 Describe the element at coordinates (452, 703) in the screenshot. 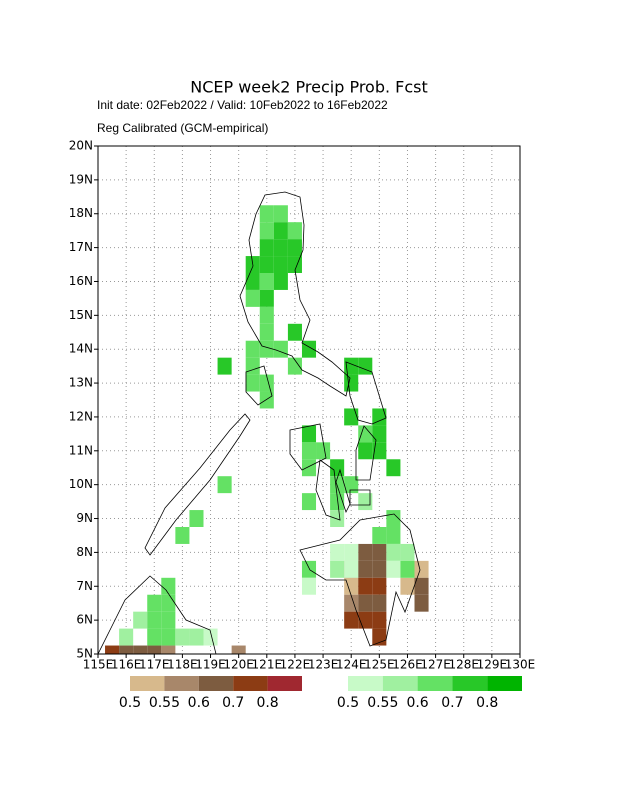

I see `legend-label: 0.7` at that location.